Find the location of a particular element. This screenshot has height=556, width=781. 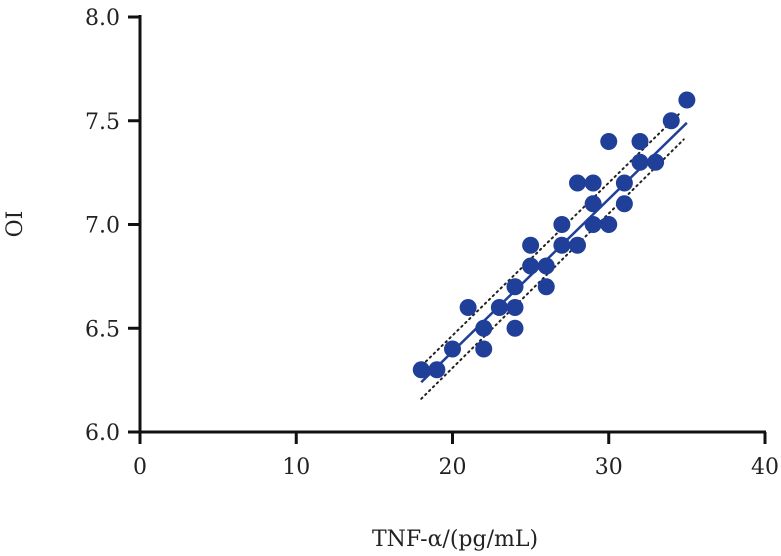

x-tick-label: 20 is located at coordinates (453, 467).